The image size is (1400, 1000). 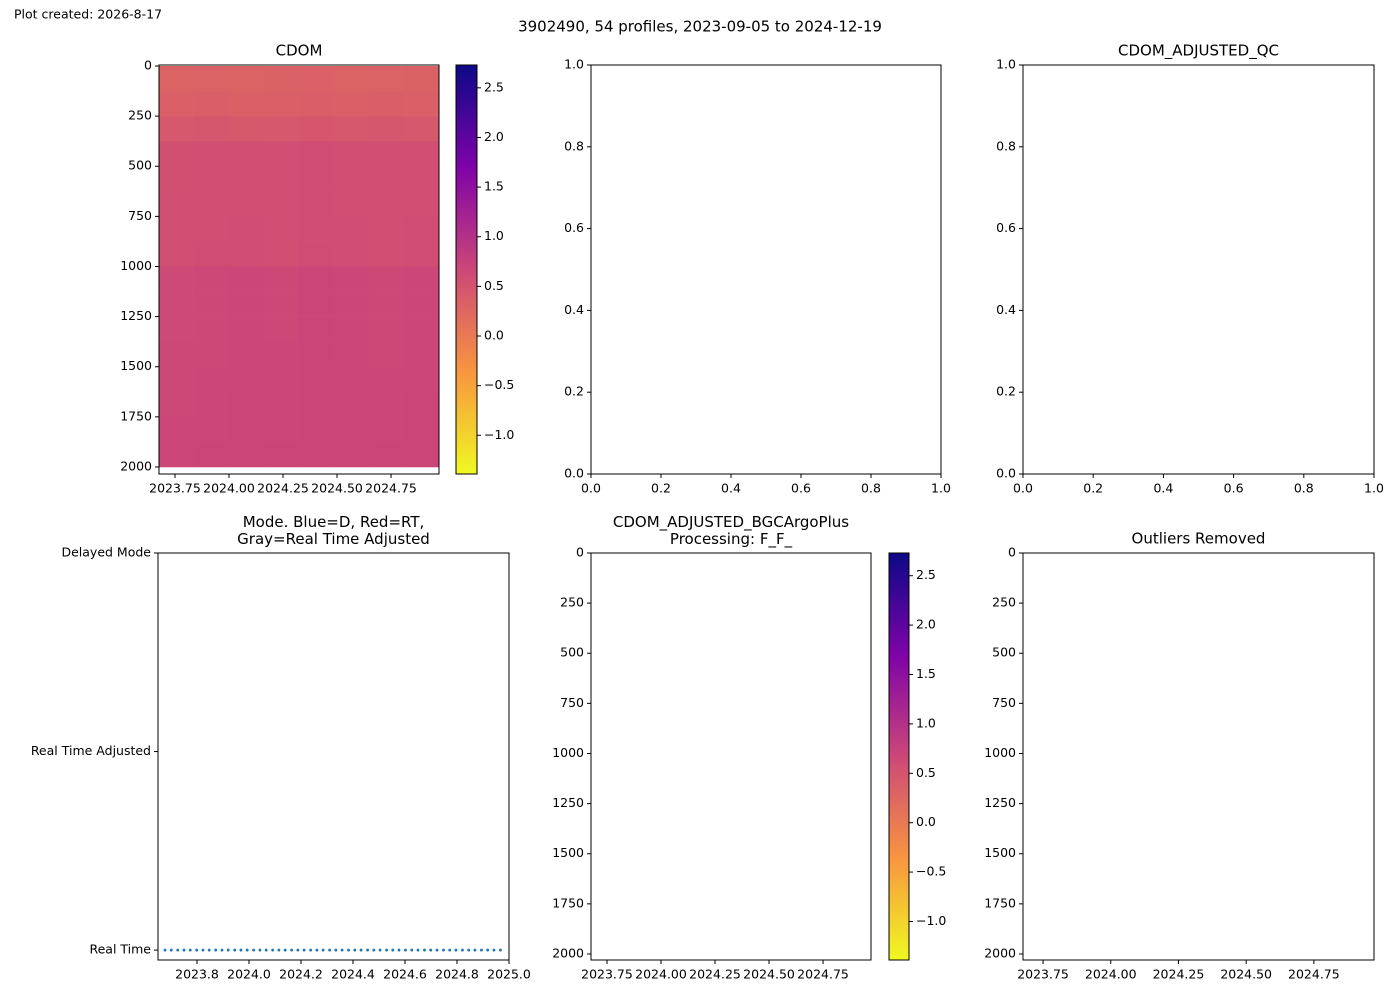 I want to click on colorbar-tick-label: 2.0, so click(x=494, y=136).